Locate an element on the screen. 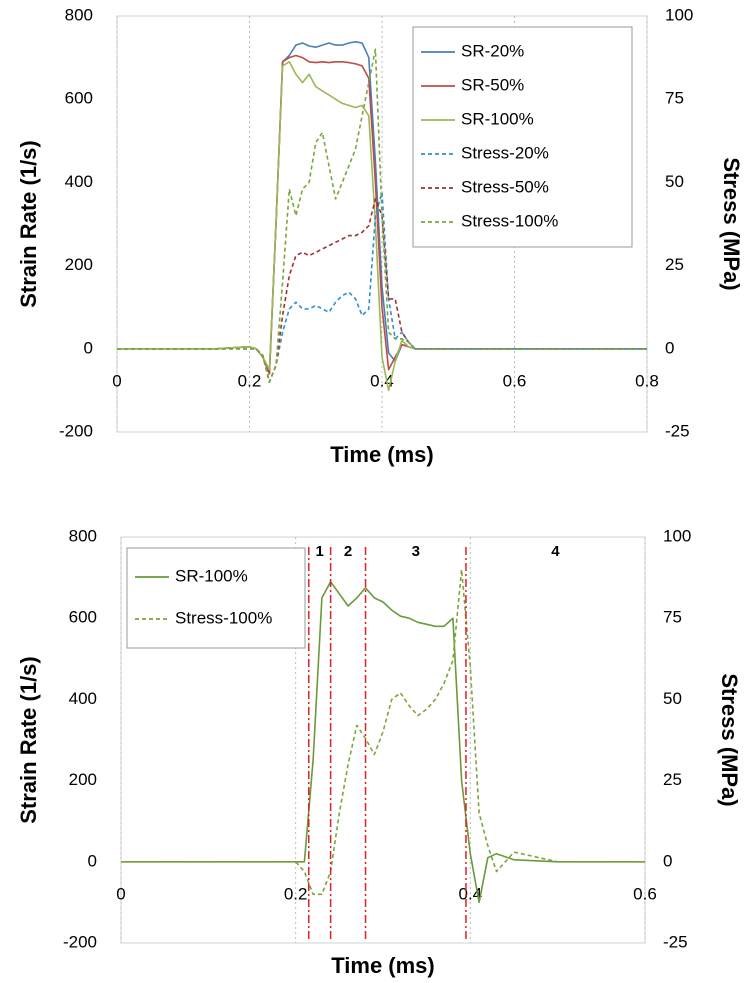  region-label: 1 is located at coordinates (320, 551).